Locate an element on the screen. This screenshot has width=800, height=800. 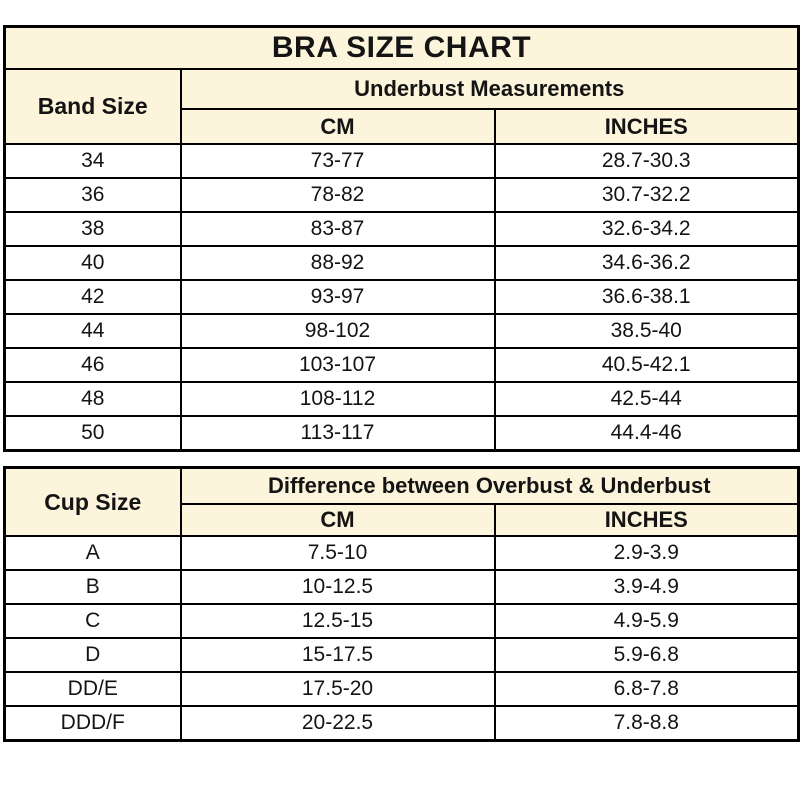
table-row: D 15-17.5 5.9-6.8 is located at coordinates (401, 655).